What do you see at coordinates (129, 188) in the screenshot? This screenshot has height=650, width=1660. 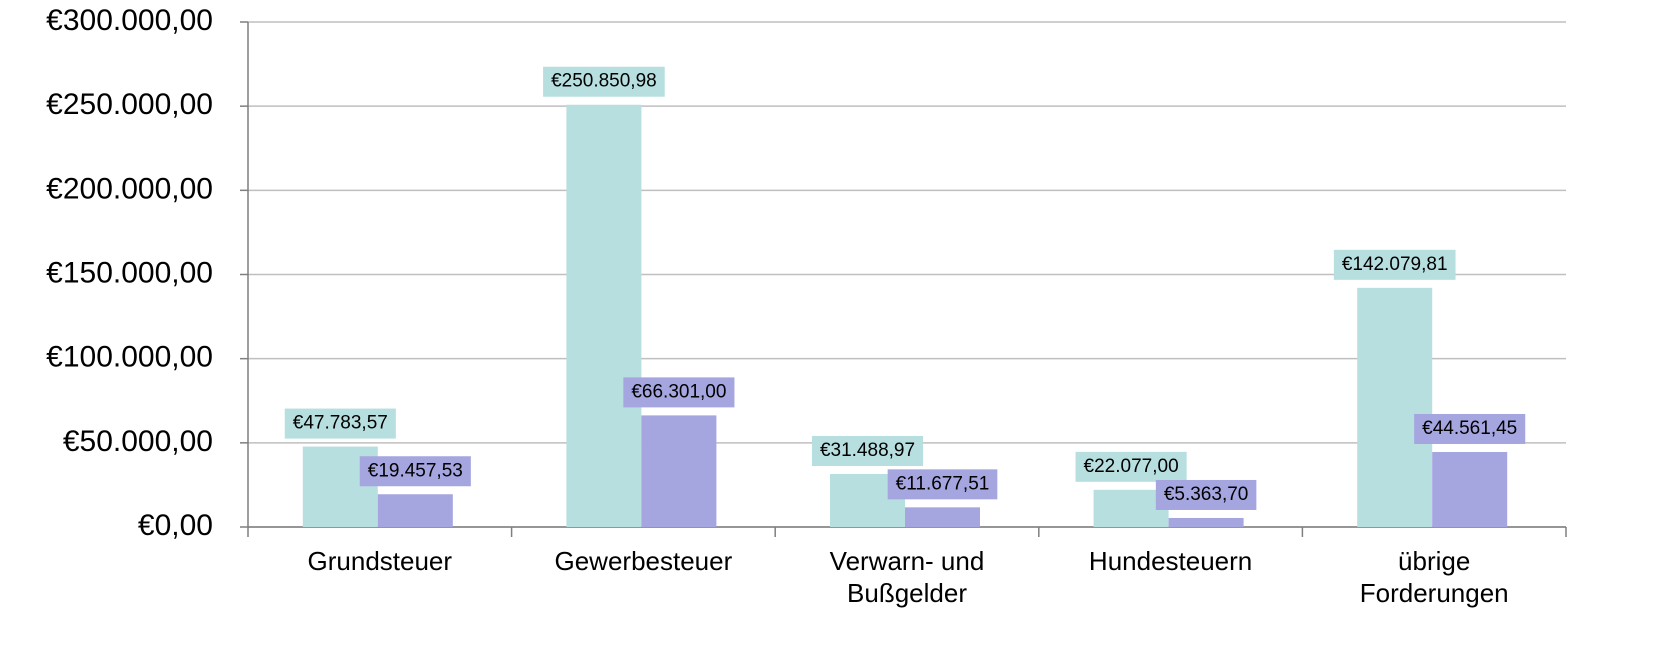 I see `y-tick-label: €200.000,00` at bounding box center [129, 188].